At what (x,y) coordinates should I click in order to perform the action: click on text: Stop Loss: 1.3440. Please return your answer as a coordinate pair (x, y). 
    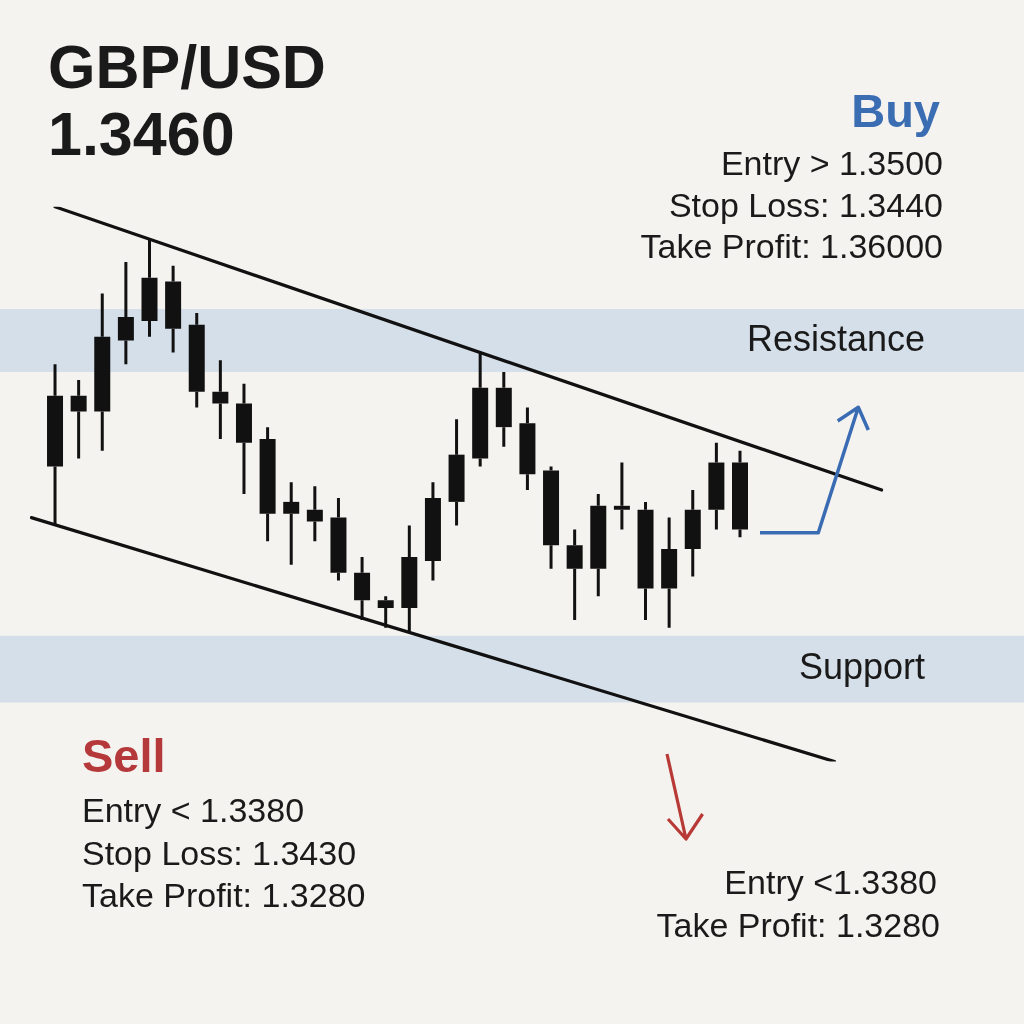
    Looking at the image, I should click on (805, 205).